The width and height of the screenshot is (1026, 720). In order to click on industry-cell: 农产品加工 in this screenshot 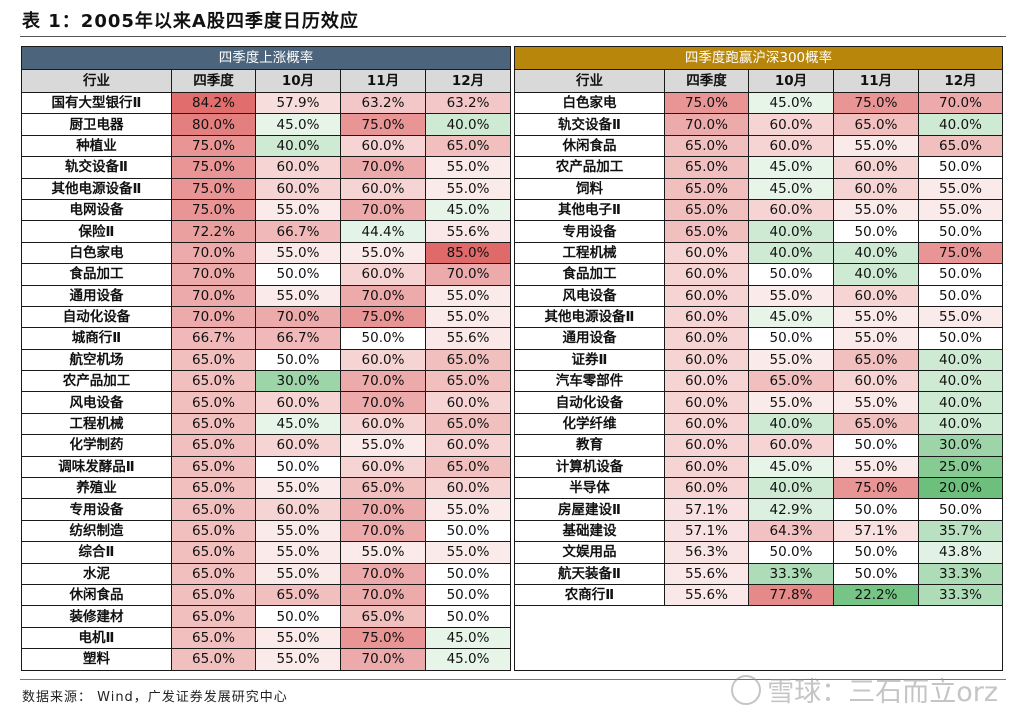, I will do `click(96, 381)`.